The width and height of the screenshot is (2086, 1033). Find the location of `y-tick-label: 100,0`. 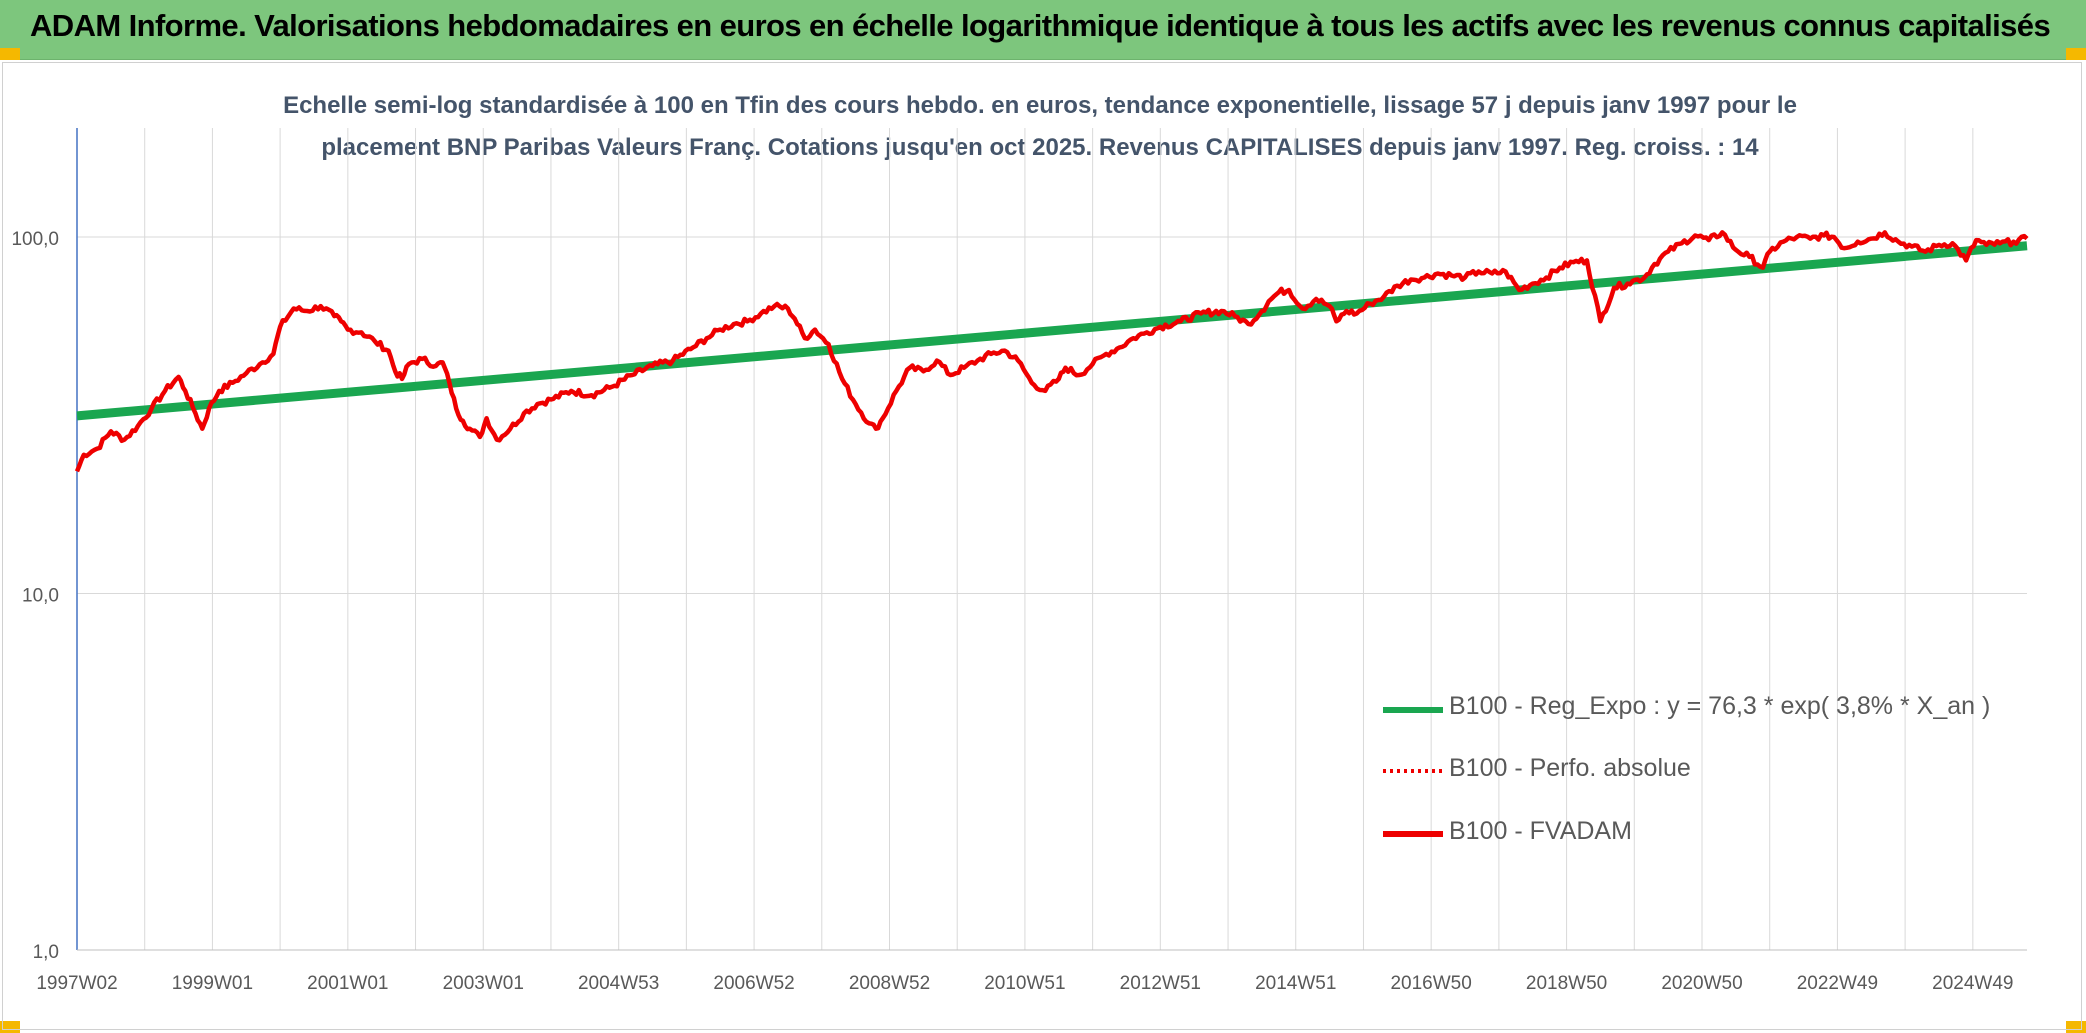

y-tick-label: 100,0 is located at coordinates (35, 239).